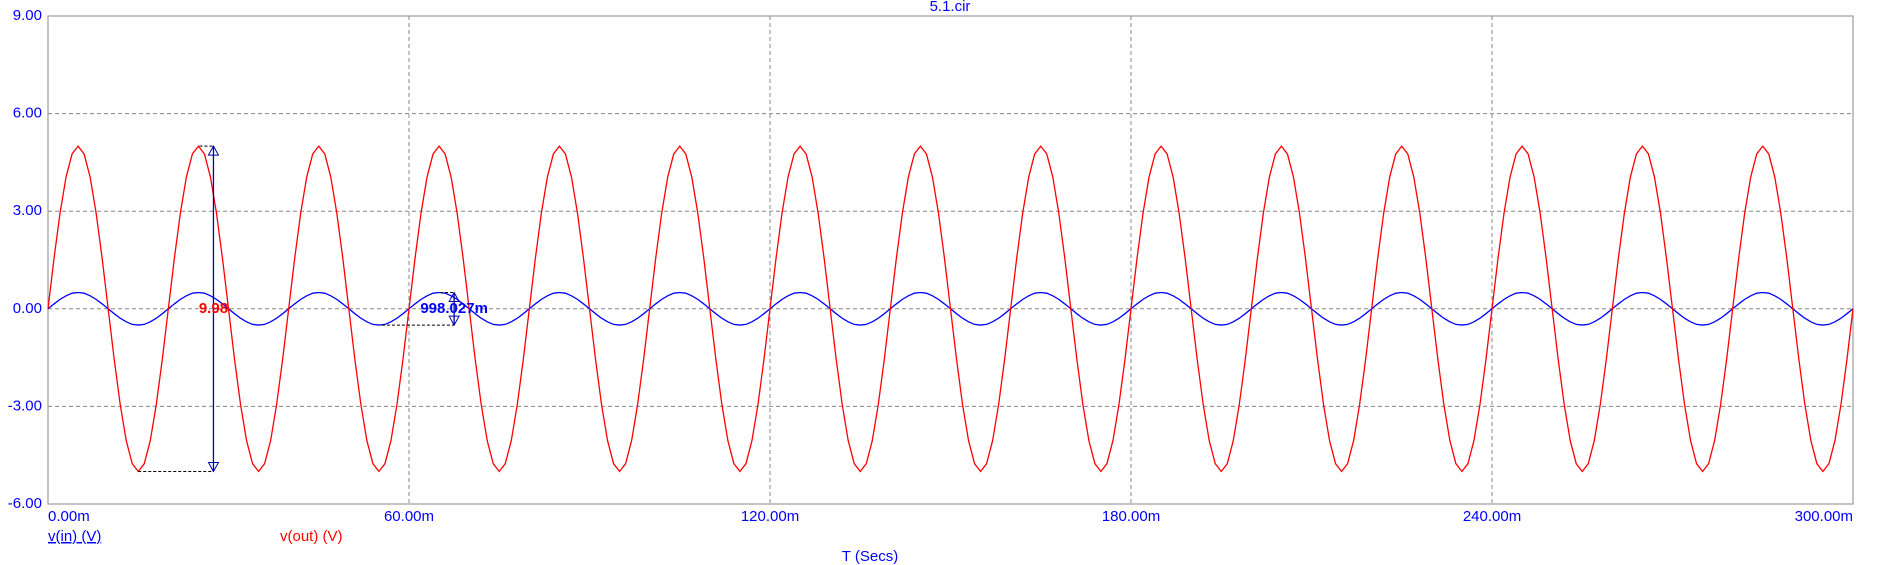  What do you see at coordinates (25, 503) in the screenshot?
I see `y-tick-label: -6.00` at bounding box center [25, 503].